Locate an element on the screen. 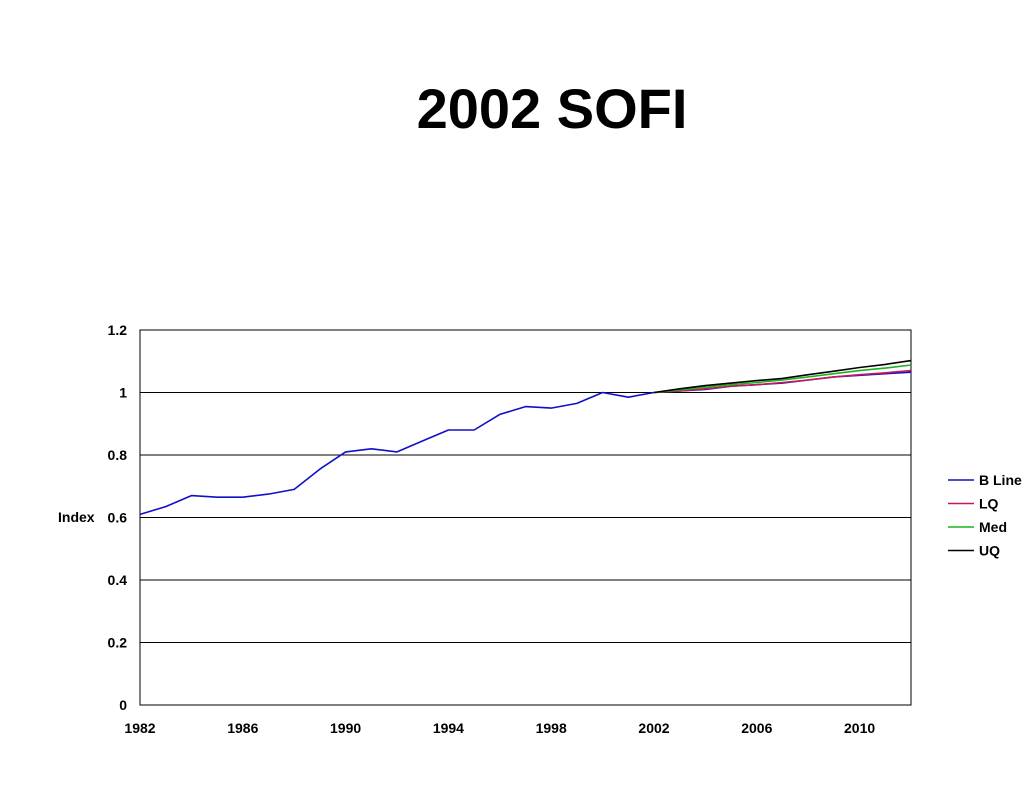  y-axis-label: Index is located at coordinates (76, 517).